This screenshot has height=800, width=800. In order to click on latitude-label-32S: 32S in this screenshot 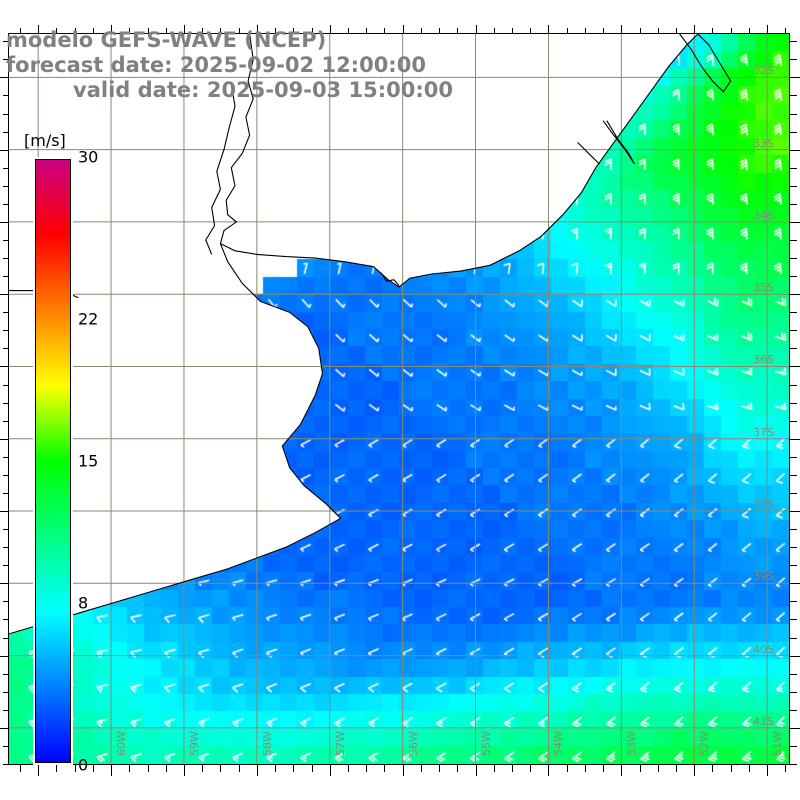, I will do `click(763, 71)`.